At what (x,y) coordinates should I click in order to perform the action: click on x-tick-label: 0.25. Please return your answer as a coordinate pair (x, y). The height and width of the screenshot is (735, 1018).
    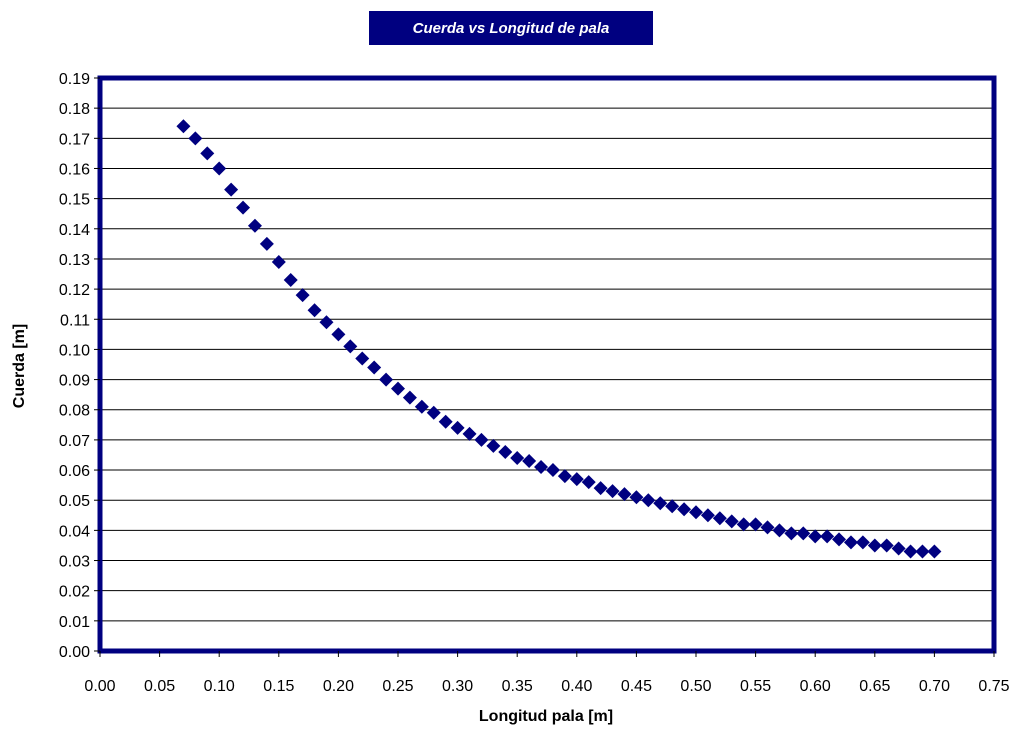
    Looking at the image, I should click on (397, 686).